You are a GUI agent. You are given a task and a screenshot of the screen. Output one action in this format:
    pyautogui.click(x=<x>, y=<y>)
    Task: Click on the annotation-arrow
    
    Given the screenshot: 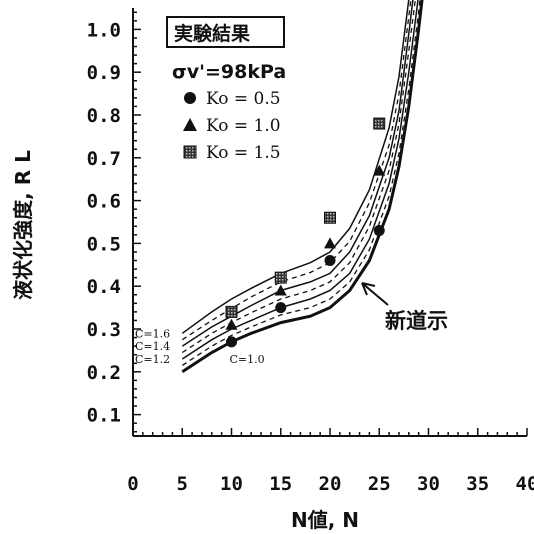 What is the action you would take?
    pyautogui.click(x=375, y=294)
    